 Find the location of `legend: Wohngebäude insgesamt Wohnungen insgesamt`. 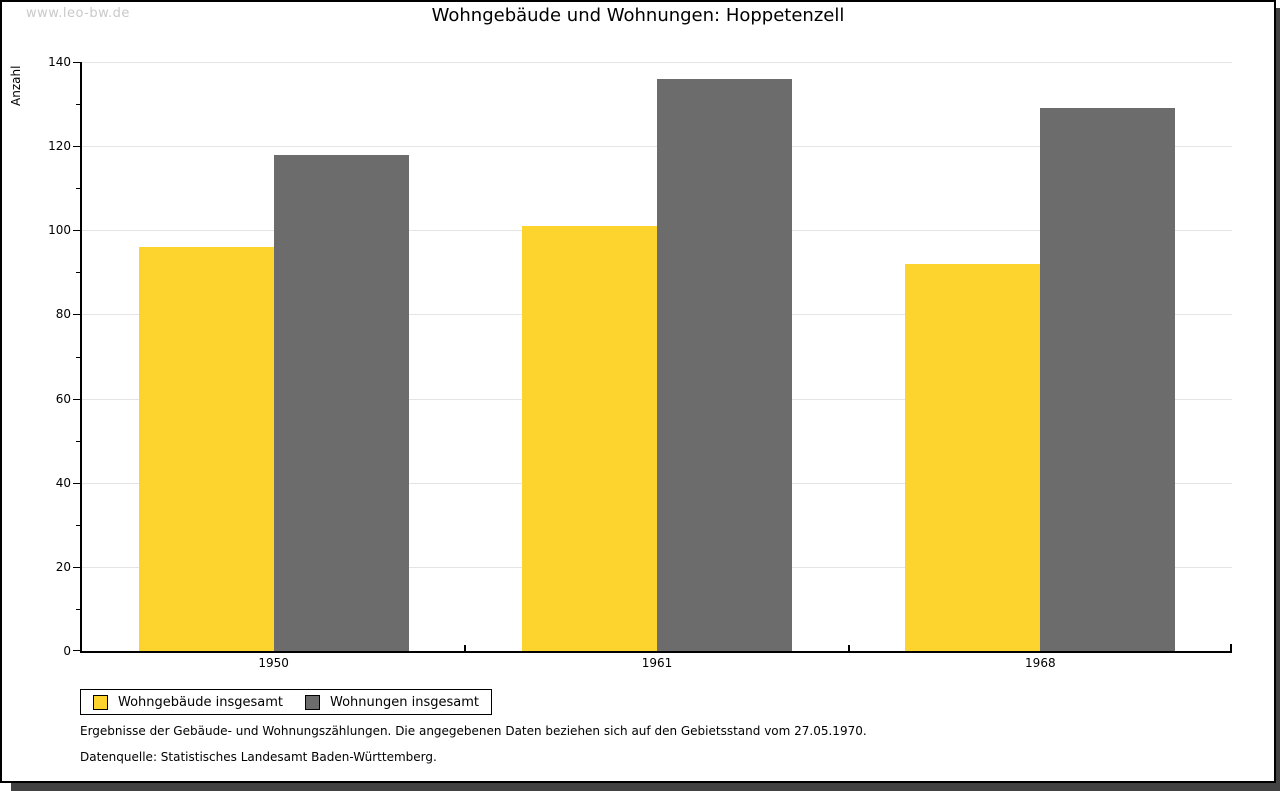

legend: Wohngebäude insgesamt Wohnungen insgesamt is located at coordinates (286, 702).